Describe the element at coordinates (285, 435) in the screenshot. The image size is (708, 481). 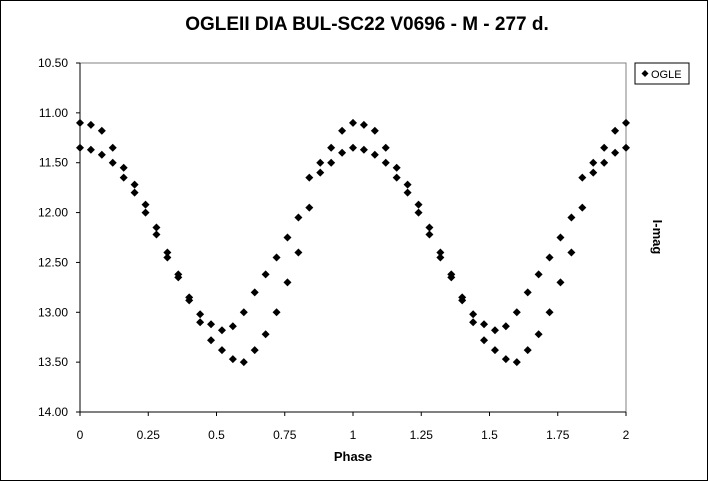
I see `x-tick-label: 0.75` at that location.